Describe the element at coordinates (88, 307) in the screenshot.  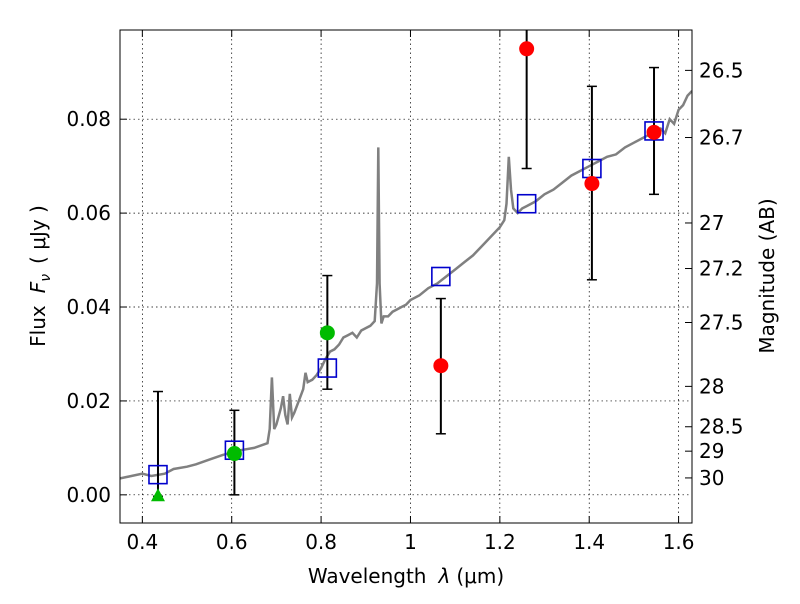
I see `y-tick-label: 0.04` at that location.